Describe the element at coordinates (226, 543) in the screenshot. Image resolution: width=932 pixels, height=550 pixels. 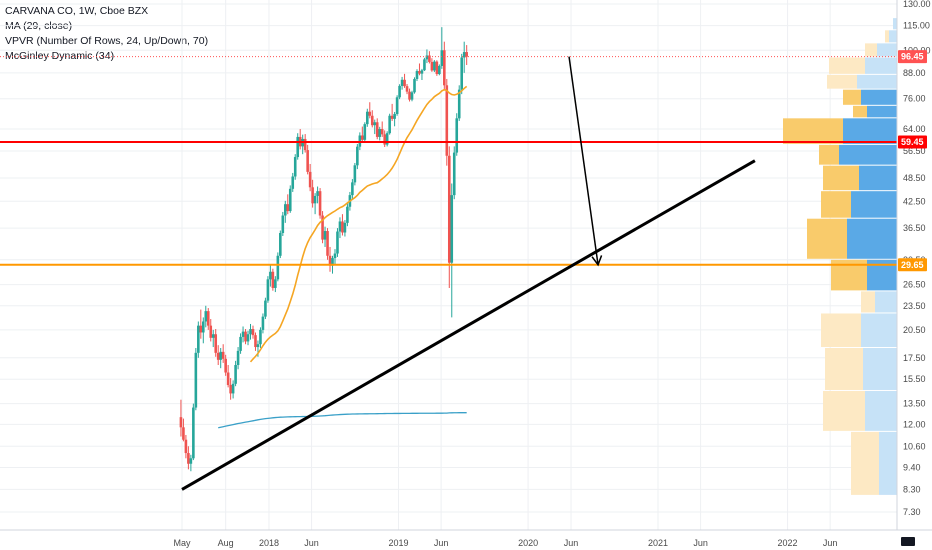
I see `time-tick-label: Aug` at that location.